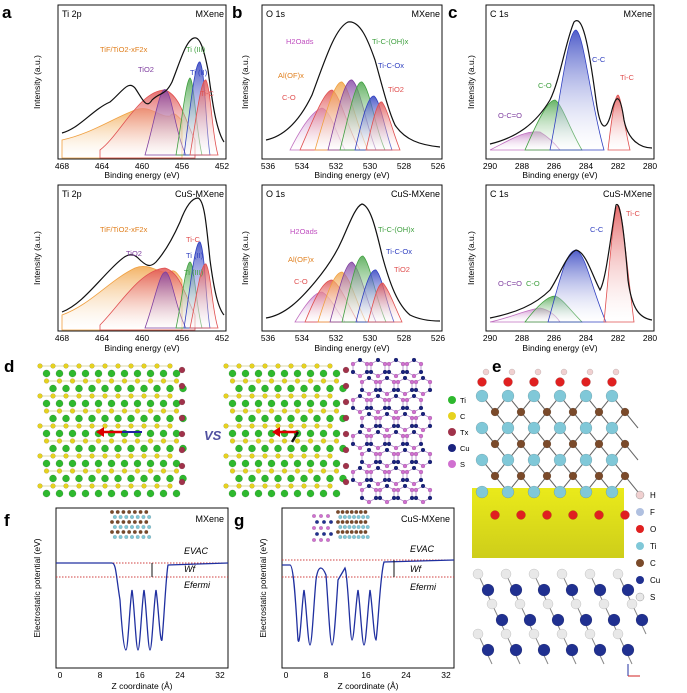 The height and width of the screenshot is (693, 687). What do you see at coordinates (425, 519) in the screenshot?
I see `sample-label: CuS-MXene` at bounding box center [425, 519].